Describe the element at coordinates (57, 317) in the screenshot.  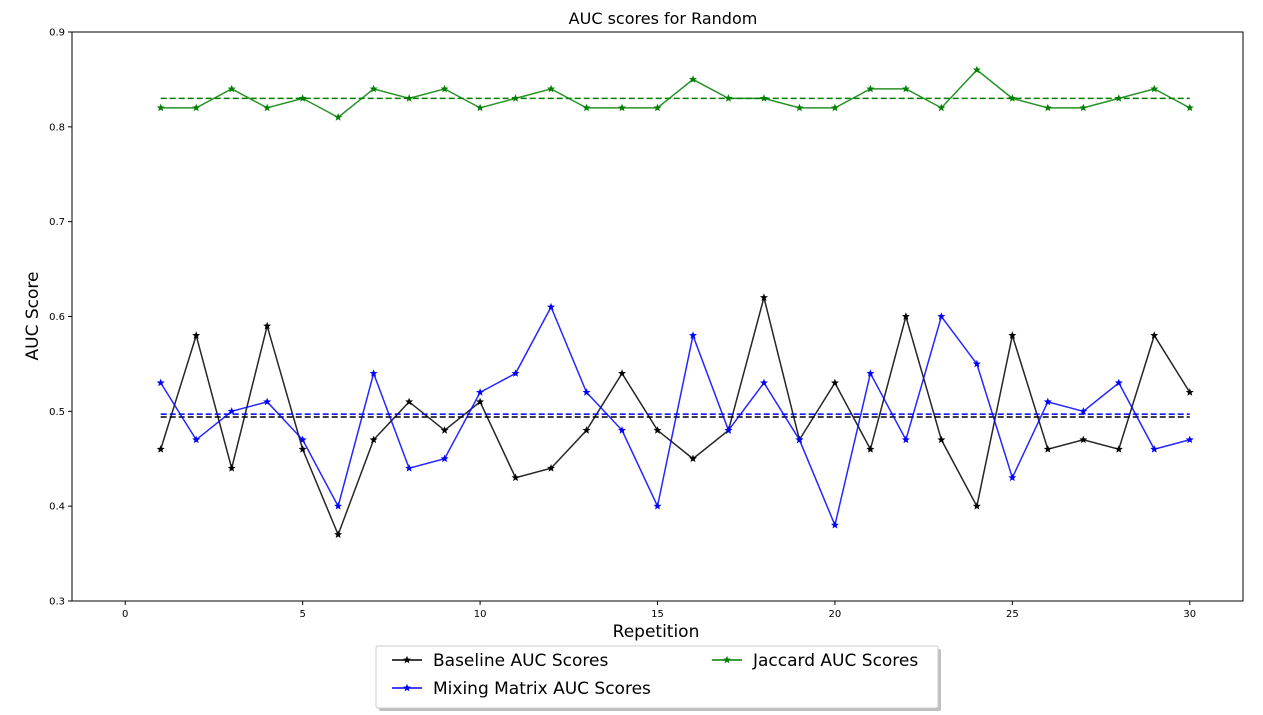
I see `y-tick-label: 0.6` at that location.